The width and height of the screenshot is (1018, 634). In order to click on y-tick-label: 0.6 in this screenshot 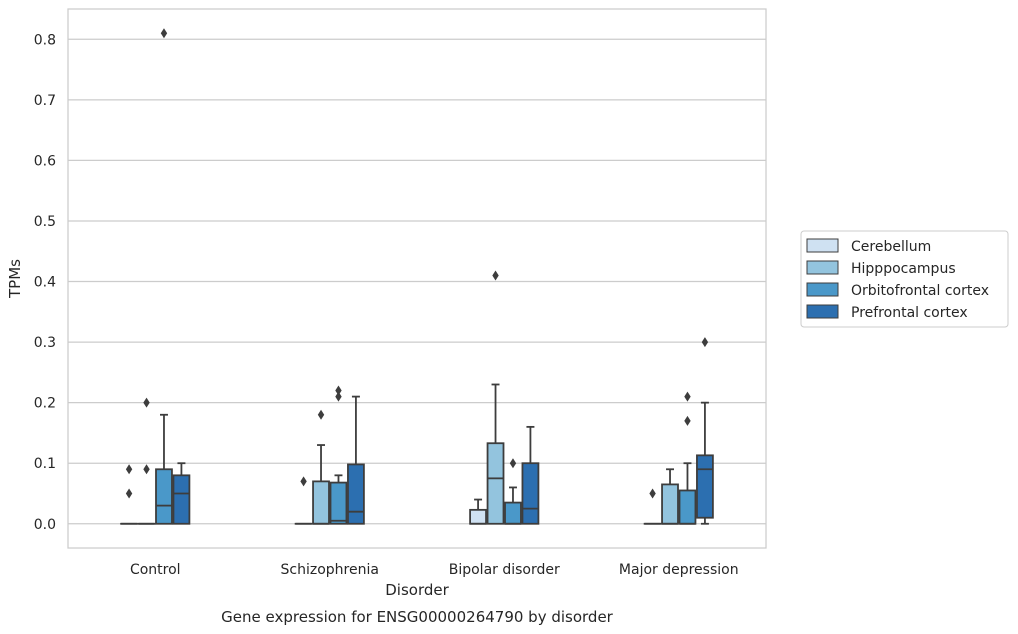, I will do `click(45, 161)`.